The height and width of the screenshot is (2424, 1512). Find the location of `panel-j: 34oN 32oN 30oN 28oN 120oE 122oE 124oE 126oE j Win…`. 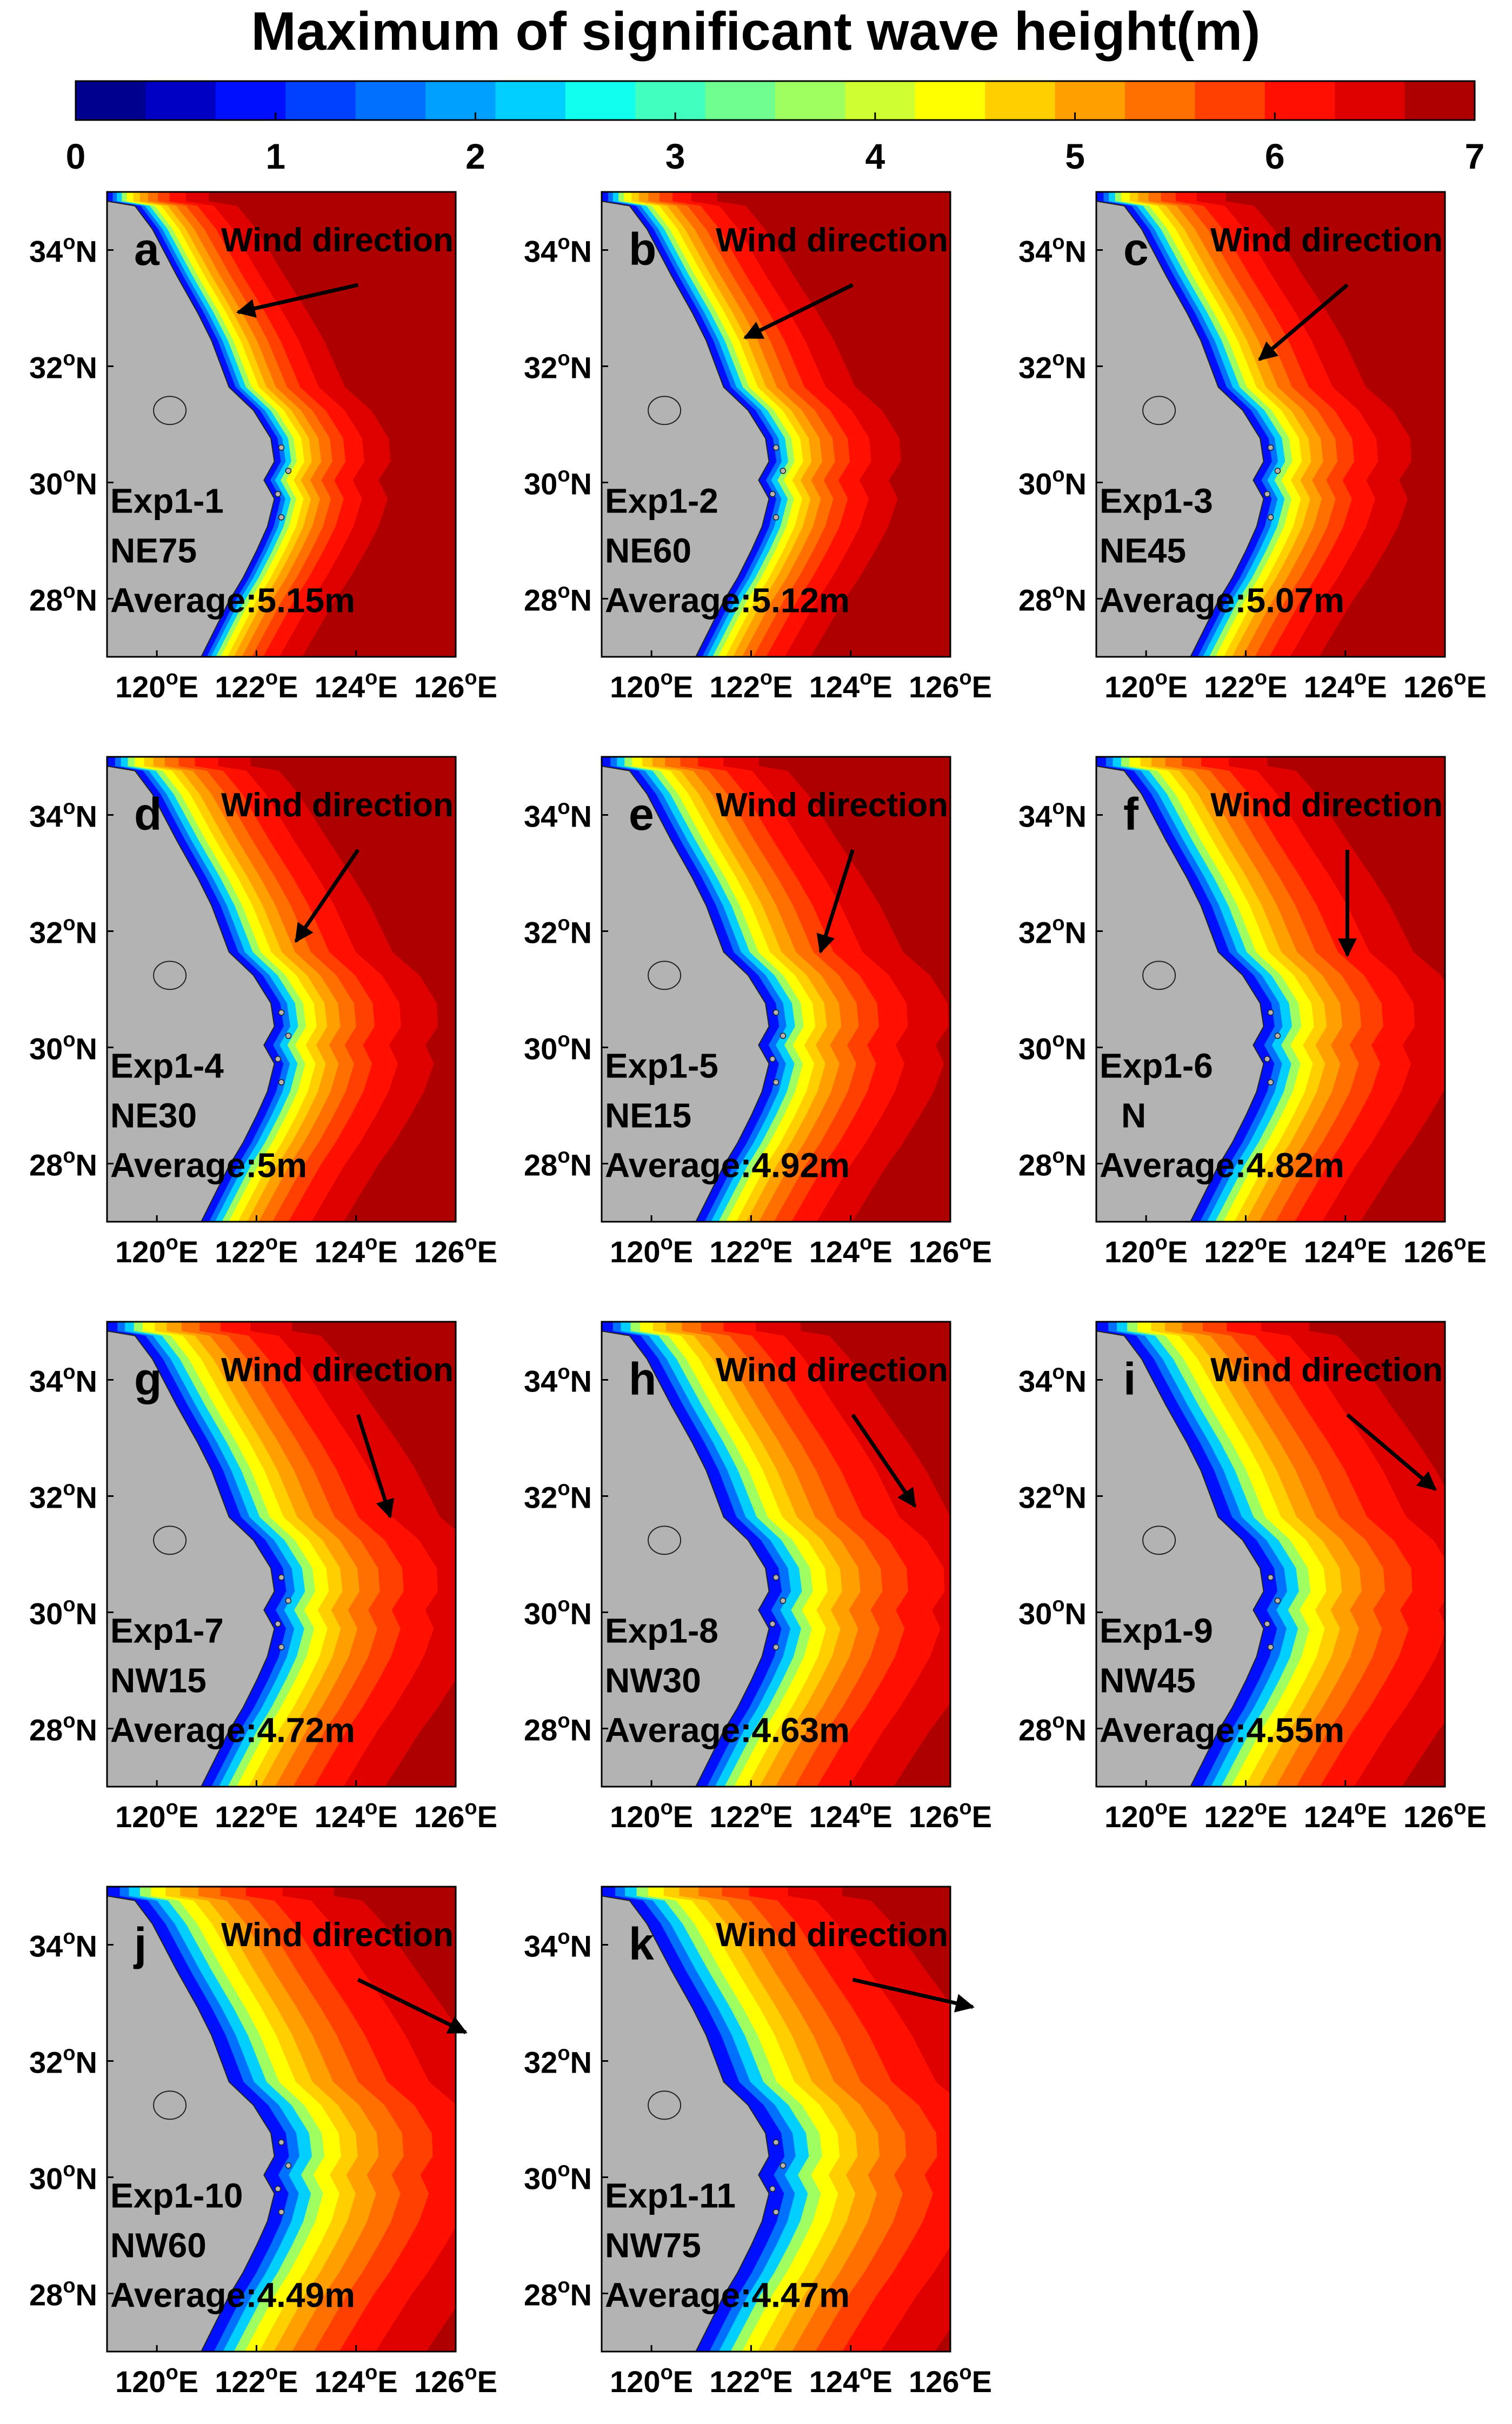

panel-j: 34oN 32oN 30oN 28oN 120oE 122oE 124oE 126oE j Win… is located at coordinates (263, 2142).